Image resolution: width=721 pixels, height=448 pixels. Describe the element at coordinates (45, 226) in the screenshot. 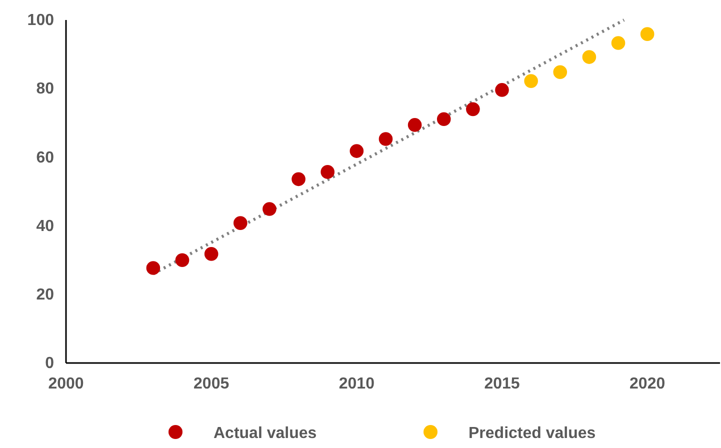

I see `y-tick-label: 40` at that location.